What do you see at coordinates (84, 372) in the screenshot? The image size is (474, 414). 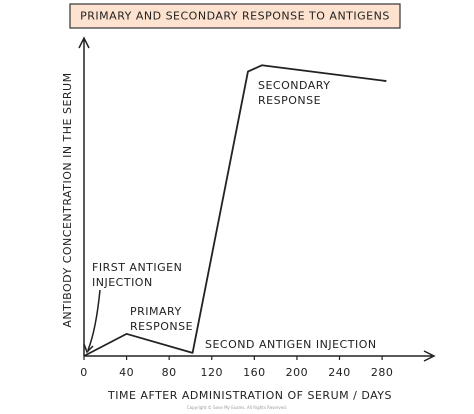 I see `x-tick-label: 0` at bounding box center [84, 372].